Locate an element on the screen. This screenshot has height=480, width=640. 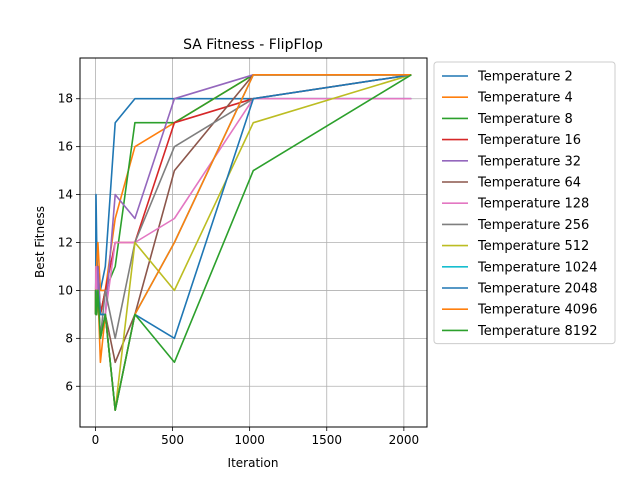
y-tick-label: 8 is located at coordinates (69, 338).